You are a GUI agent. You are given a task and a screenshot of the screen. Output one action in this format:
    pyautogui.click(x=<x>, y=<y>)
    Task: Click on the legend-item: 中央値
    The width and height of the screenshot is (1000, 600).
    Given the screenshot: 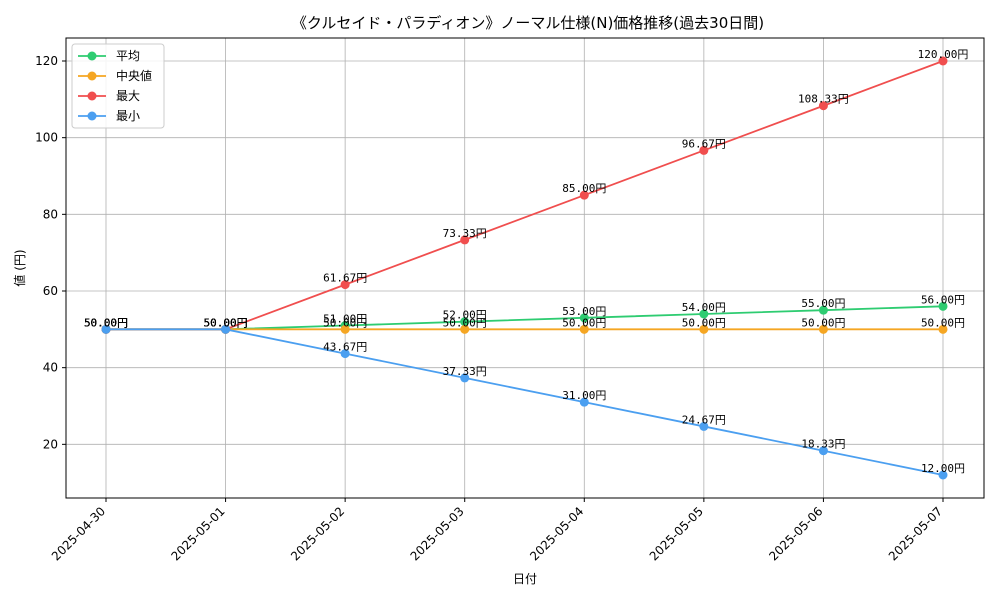 What is the action you would take?
    pyautogui.click(x=115, y=75)
    